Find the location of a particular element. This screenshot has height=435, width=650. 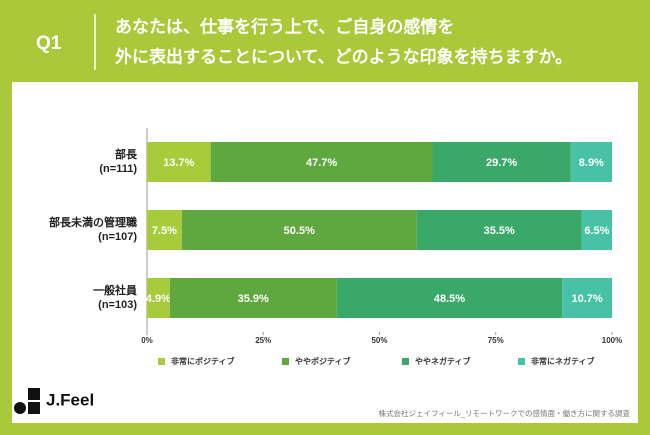

data-label: 47.7% is located at coordinates (321, 163).